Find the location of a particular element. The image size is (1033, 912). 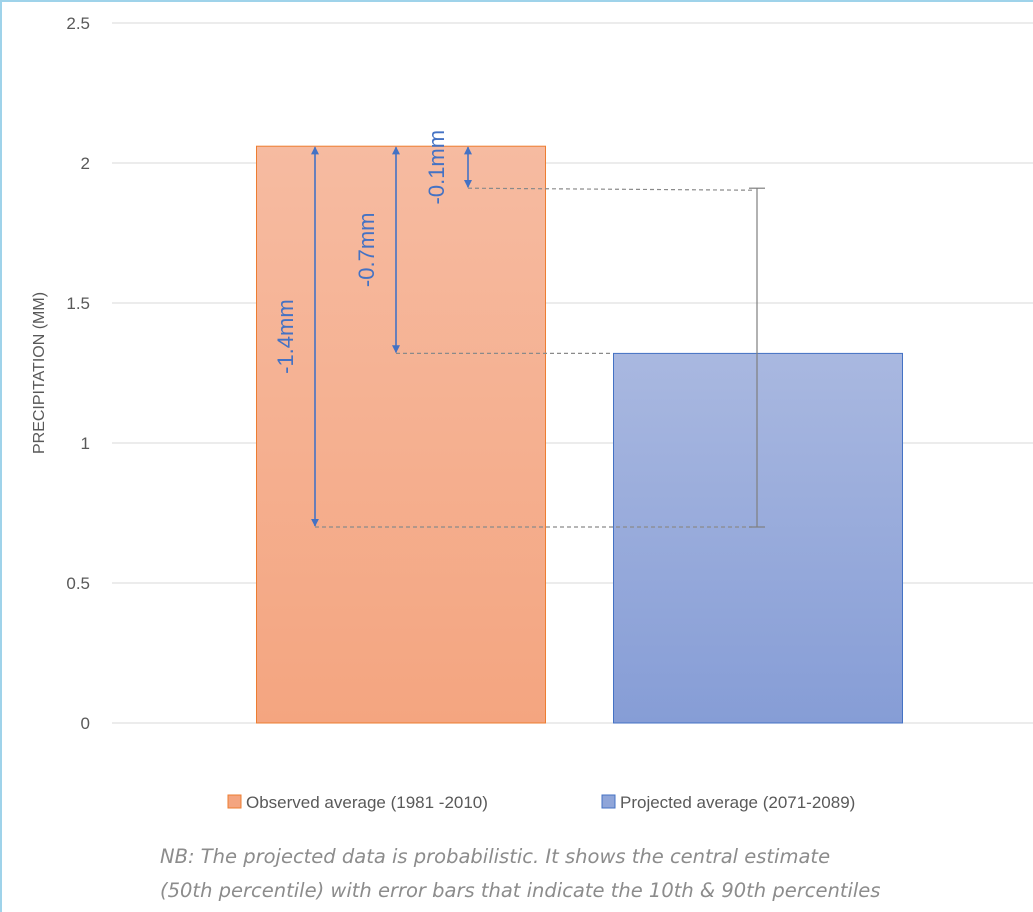

legend-swatch-projected is located at coordinates (608, 801).